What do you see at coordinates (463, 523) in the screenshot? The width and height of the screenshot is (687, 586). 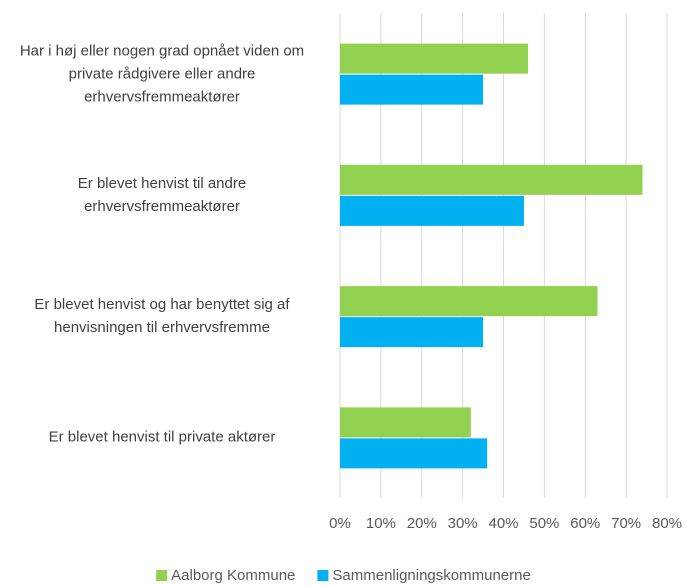 I see `x-tick-label: 30%` at bounding box center [463, 523].